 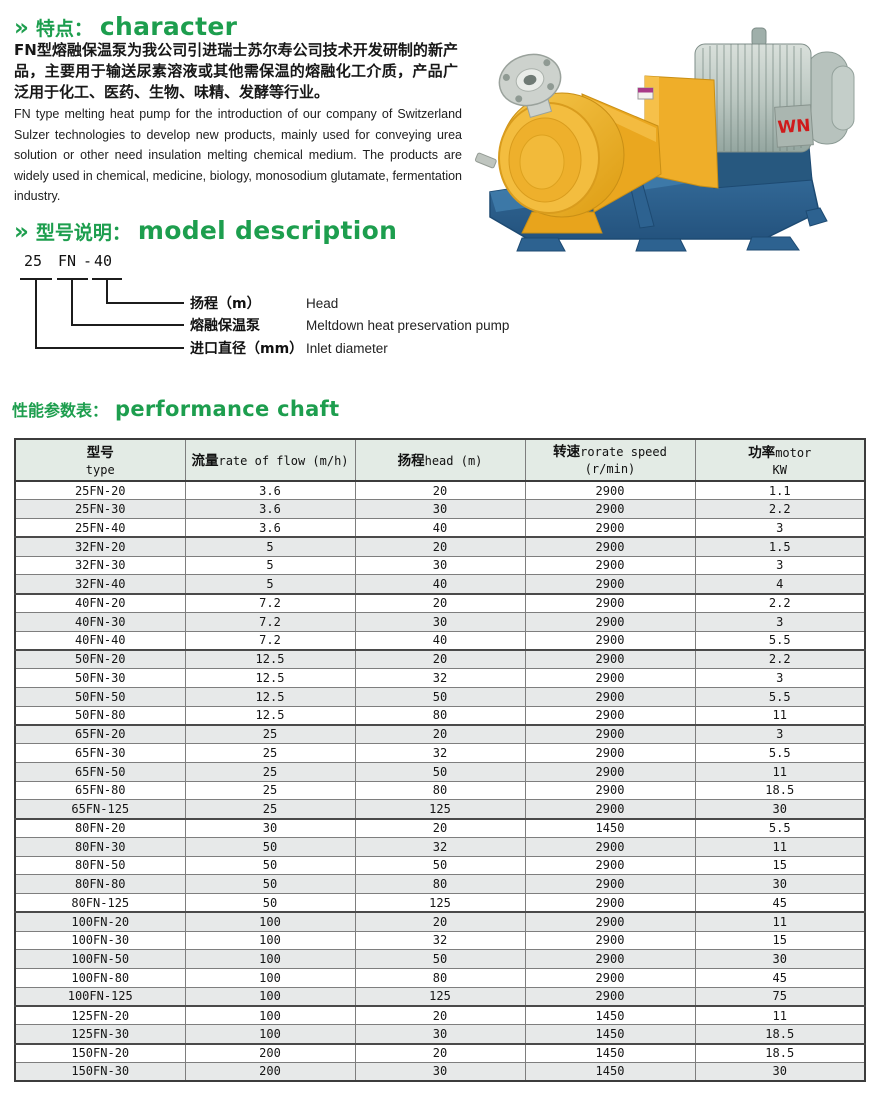 I want to click on model-code-inlet: 25, so click(x=33, y=261).